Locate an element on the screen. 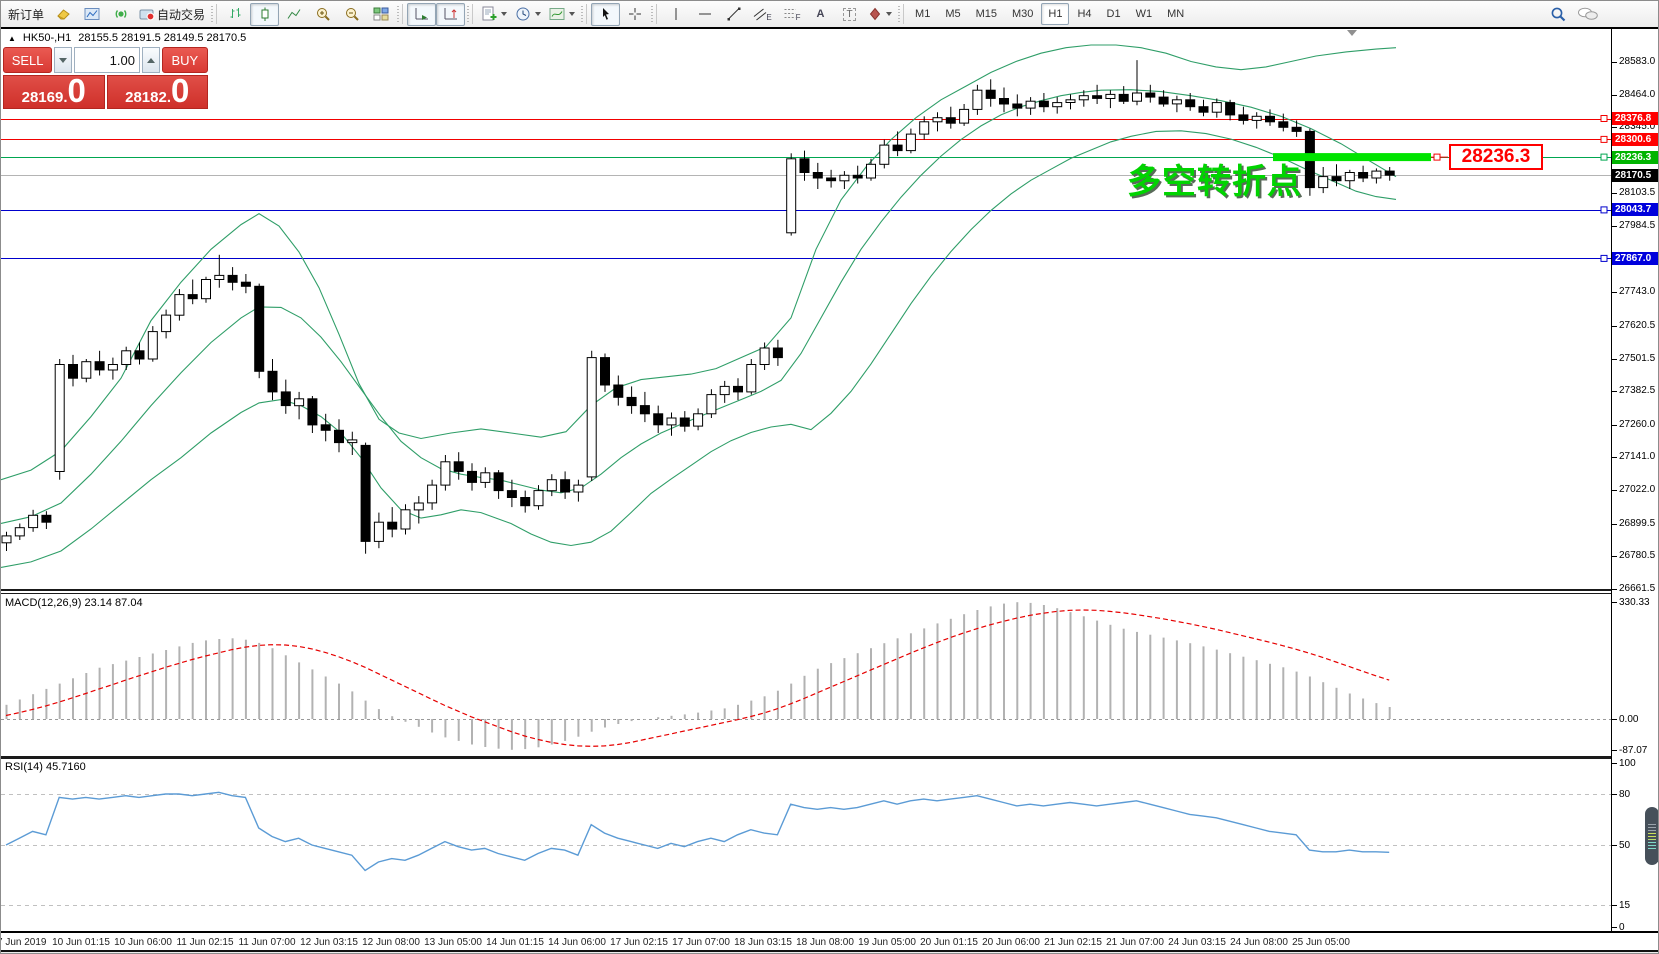 This screenshot has width=1659, height=954. candlestick-chart-button is located at coordinates (265, 14).